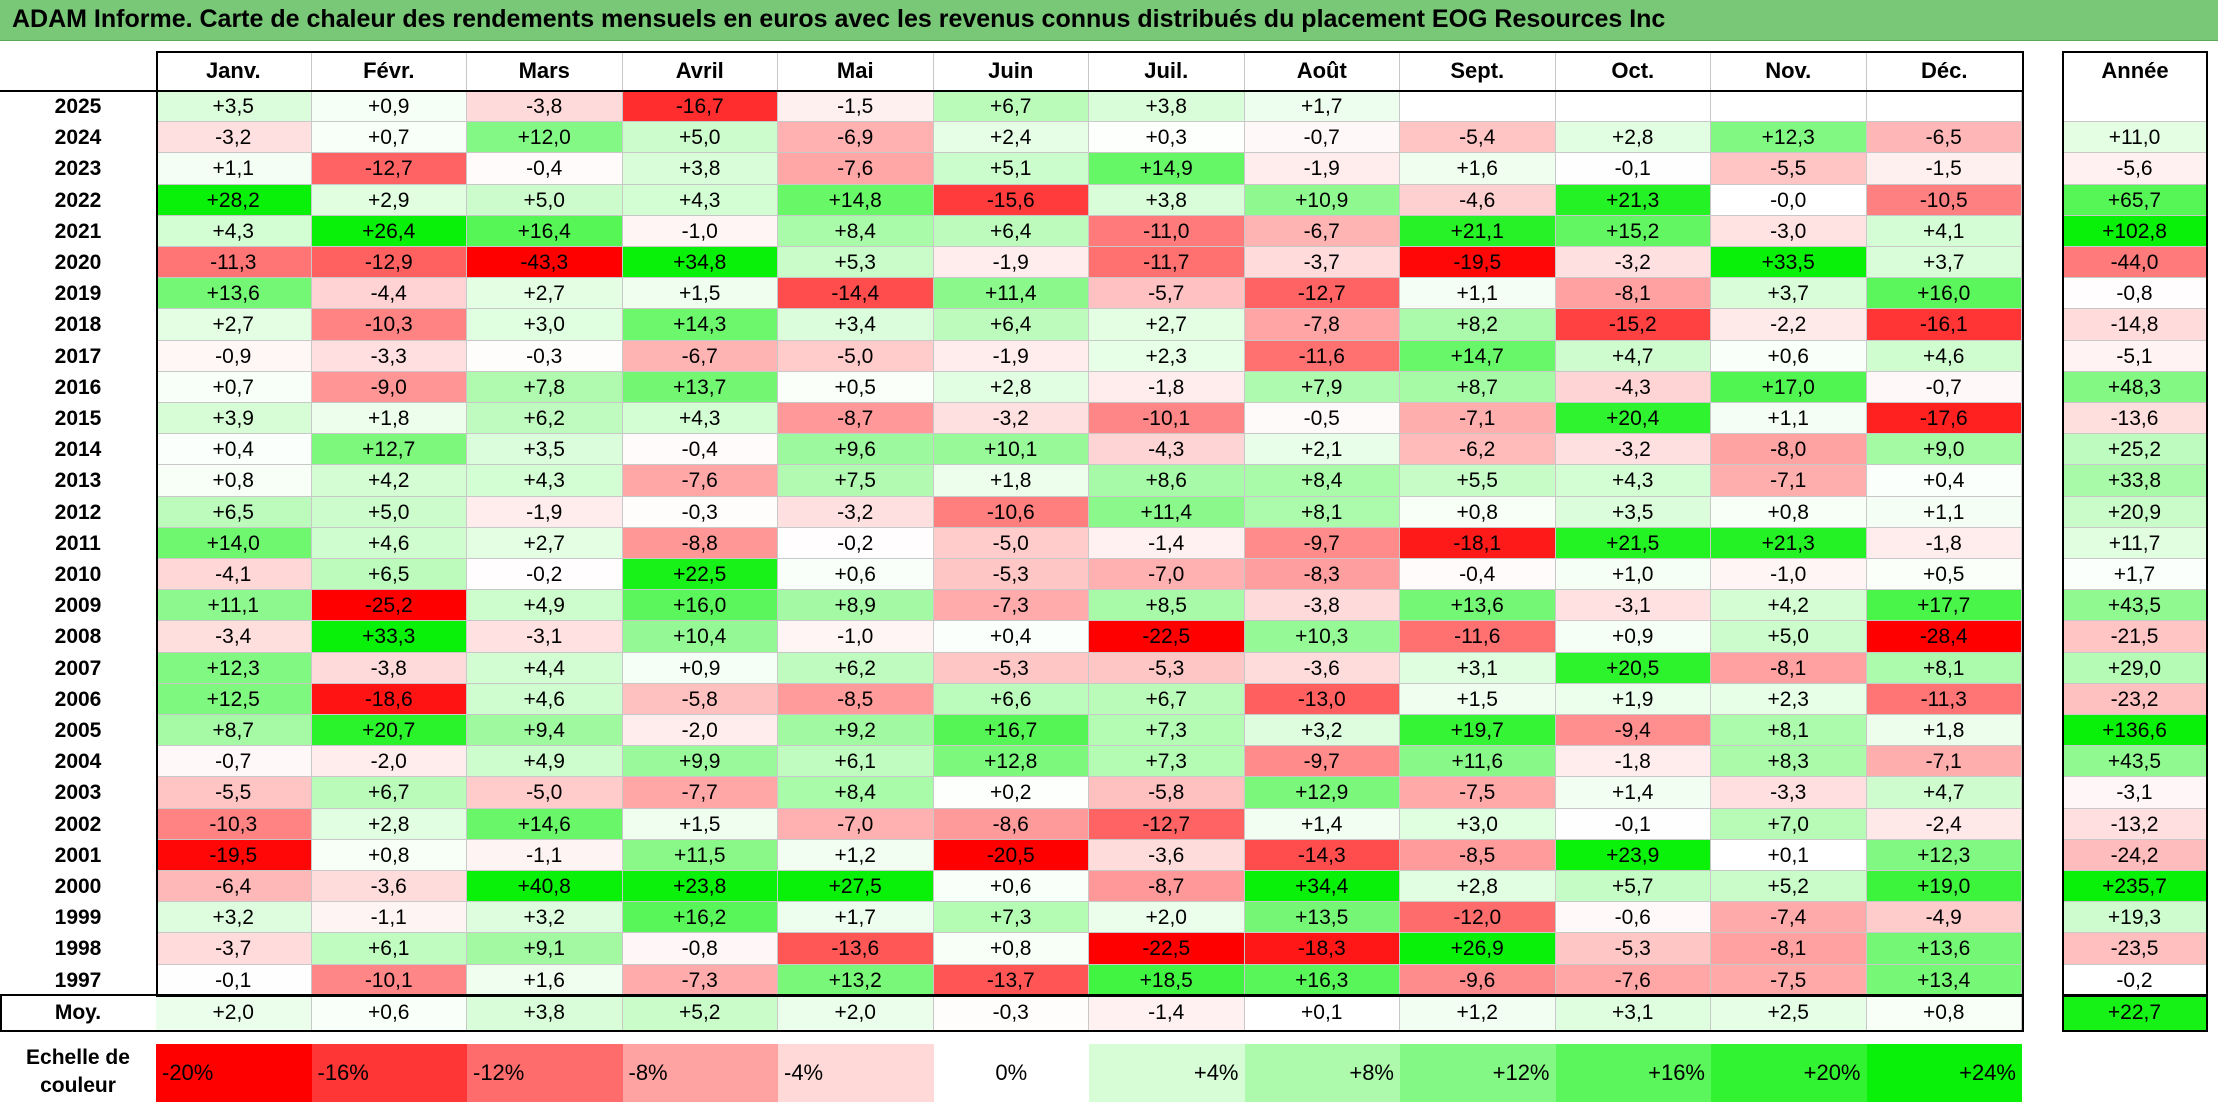  What do you see at coordinates (856, 762) in the screenshot?
I see `heatmap-cell: +6,1` at bounding box center [856, 762].